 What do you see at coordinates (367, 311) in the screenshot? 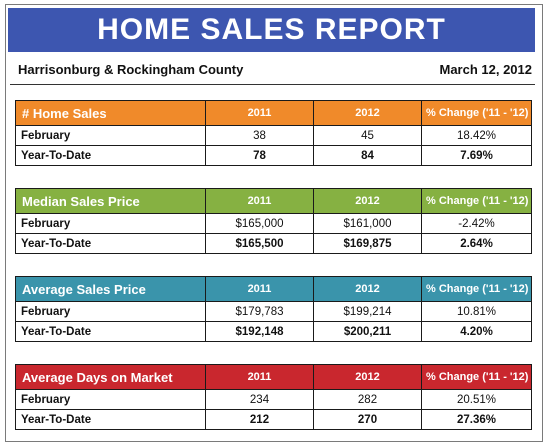
I see `value-2012: $199,214` at bounding box center [367, 311].